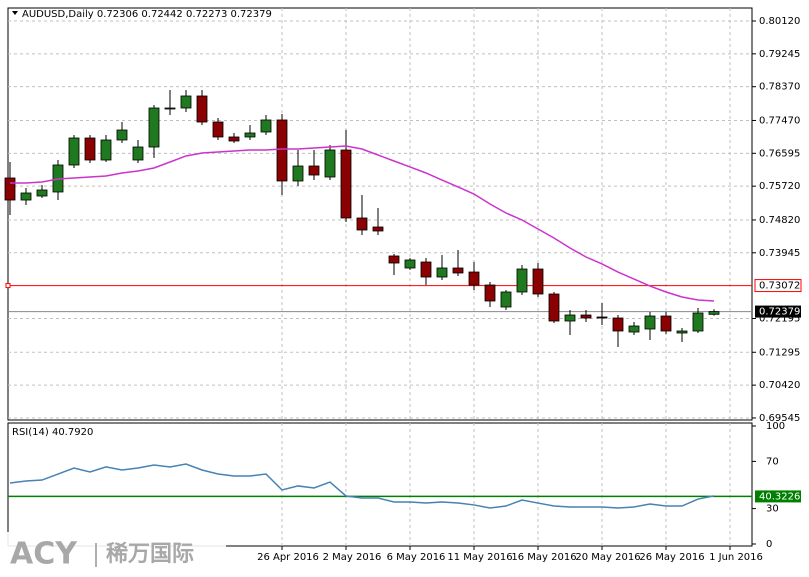 The image size is (809, 577). I want to click on rsi-tick-label: 0, so click(769, 544).